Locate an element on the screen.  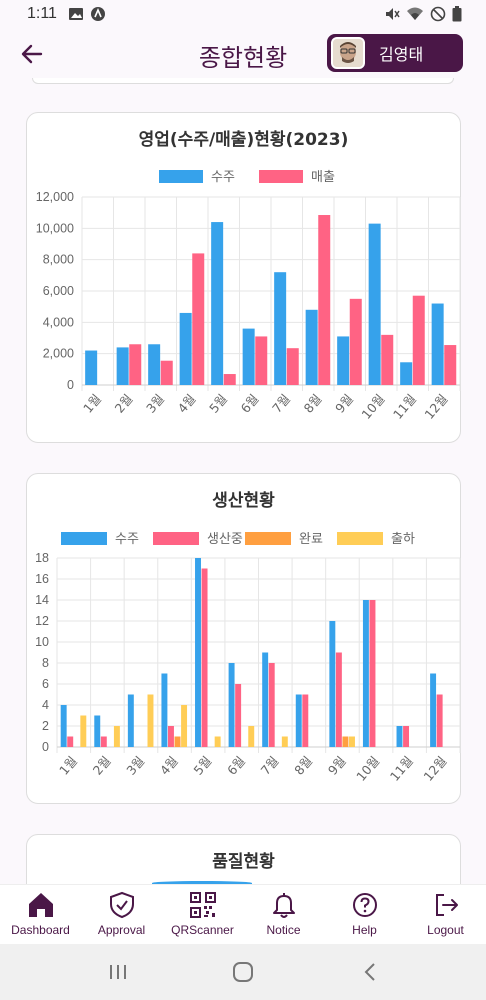
nav-label: QRScanner is located at coordinates (202, 930).